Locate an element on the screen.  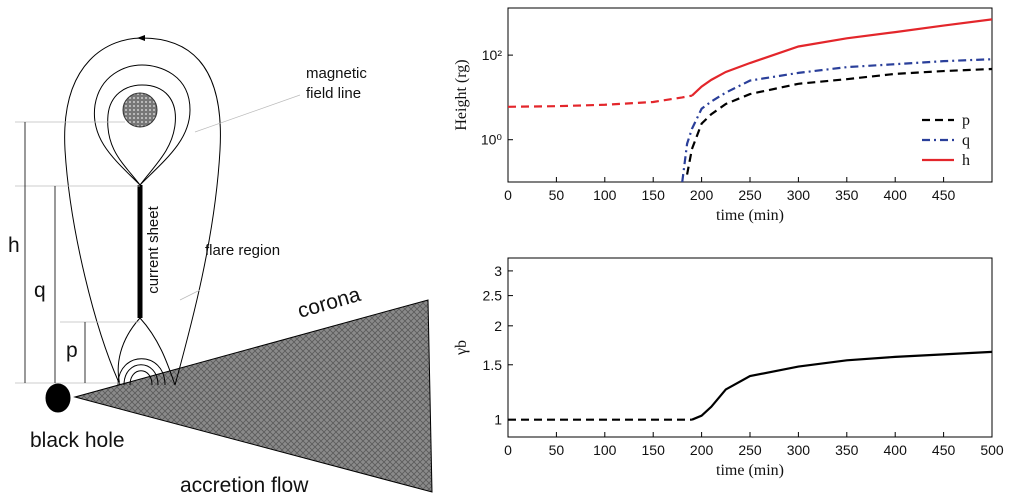
y-tick-label: 10² is located at coordinates (492, 55).